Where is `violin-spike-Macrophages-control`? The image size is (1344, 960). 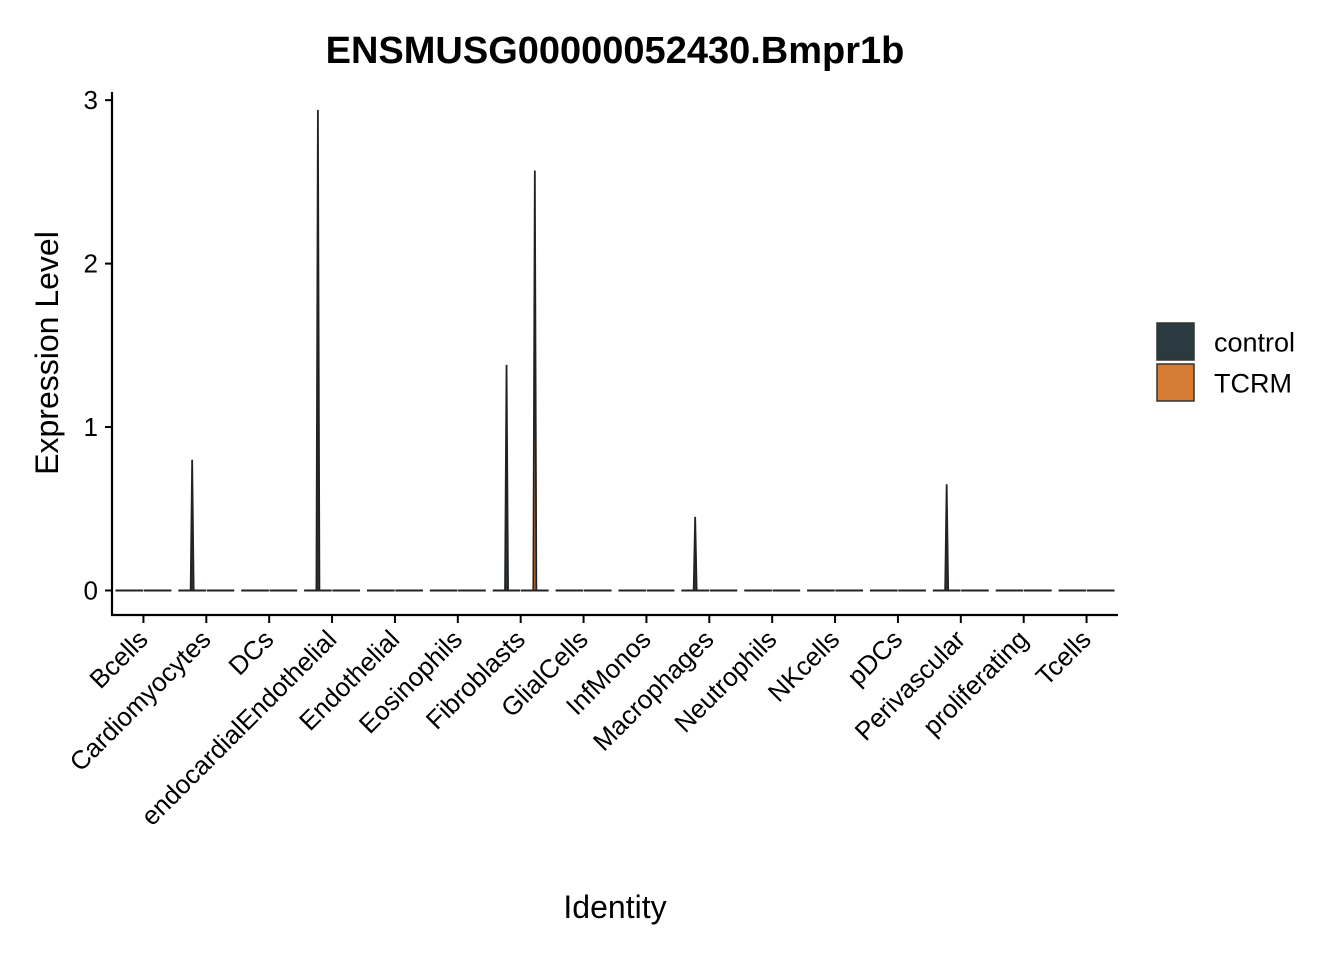 violin-spike-Macrophages-control is located at coordinates (695, 554).